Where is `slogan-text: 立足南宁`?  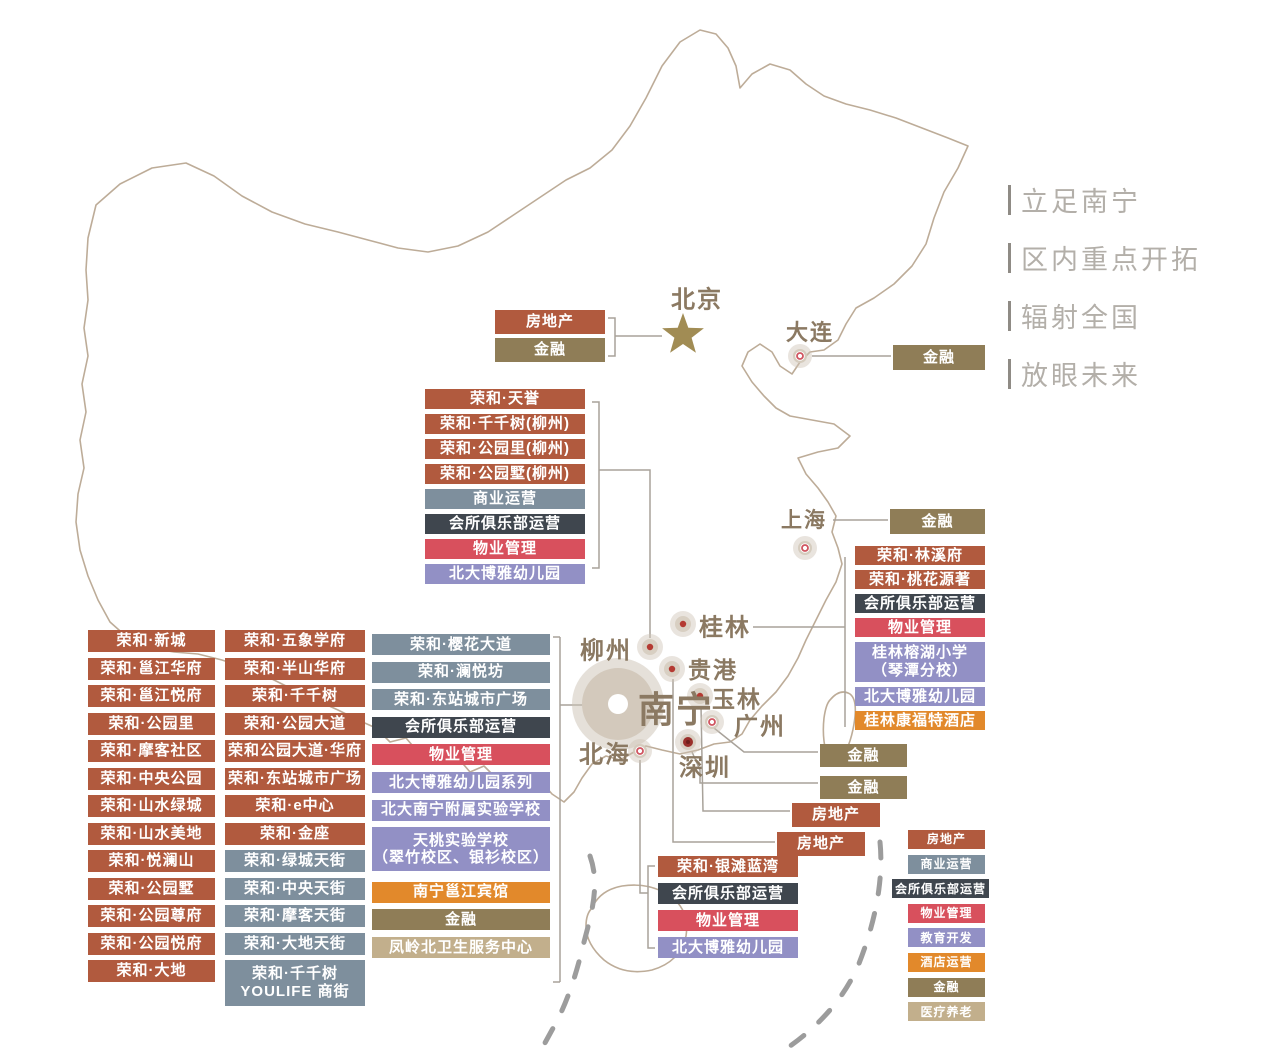
slogan-text: 立足南宁 is located at coordinates (1081, 202).